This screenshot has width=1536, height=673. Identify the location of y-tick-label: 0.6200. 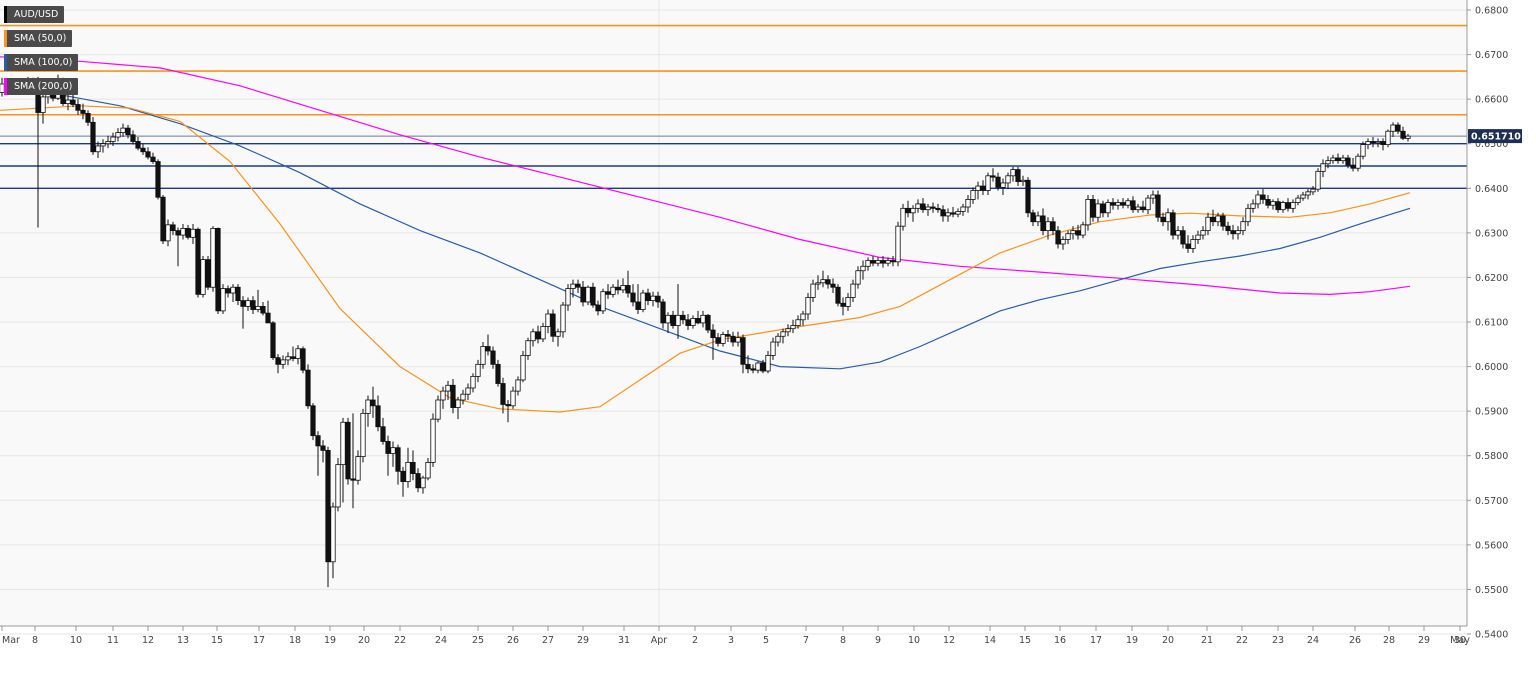
(1491, 278).